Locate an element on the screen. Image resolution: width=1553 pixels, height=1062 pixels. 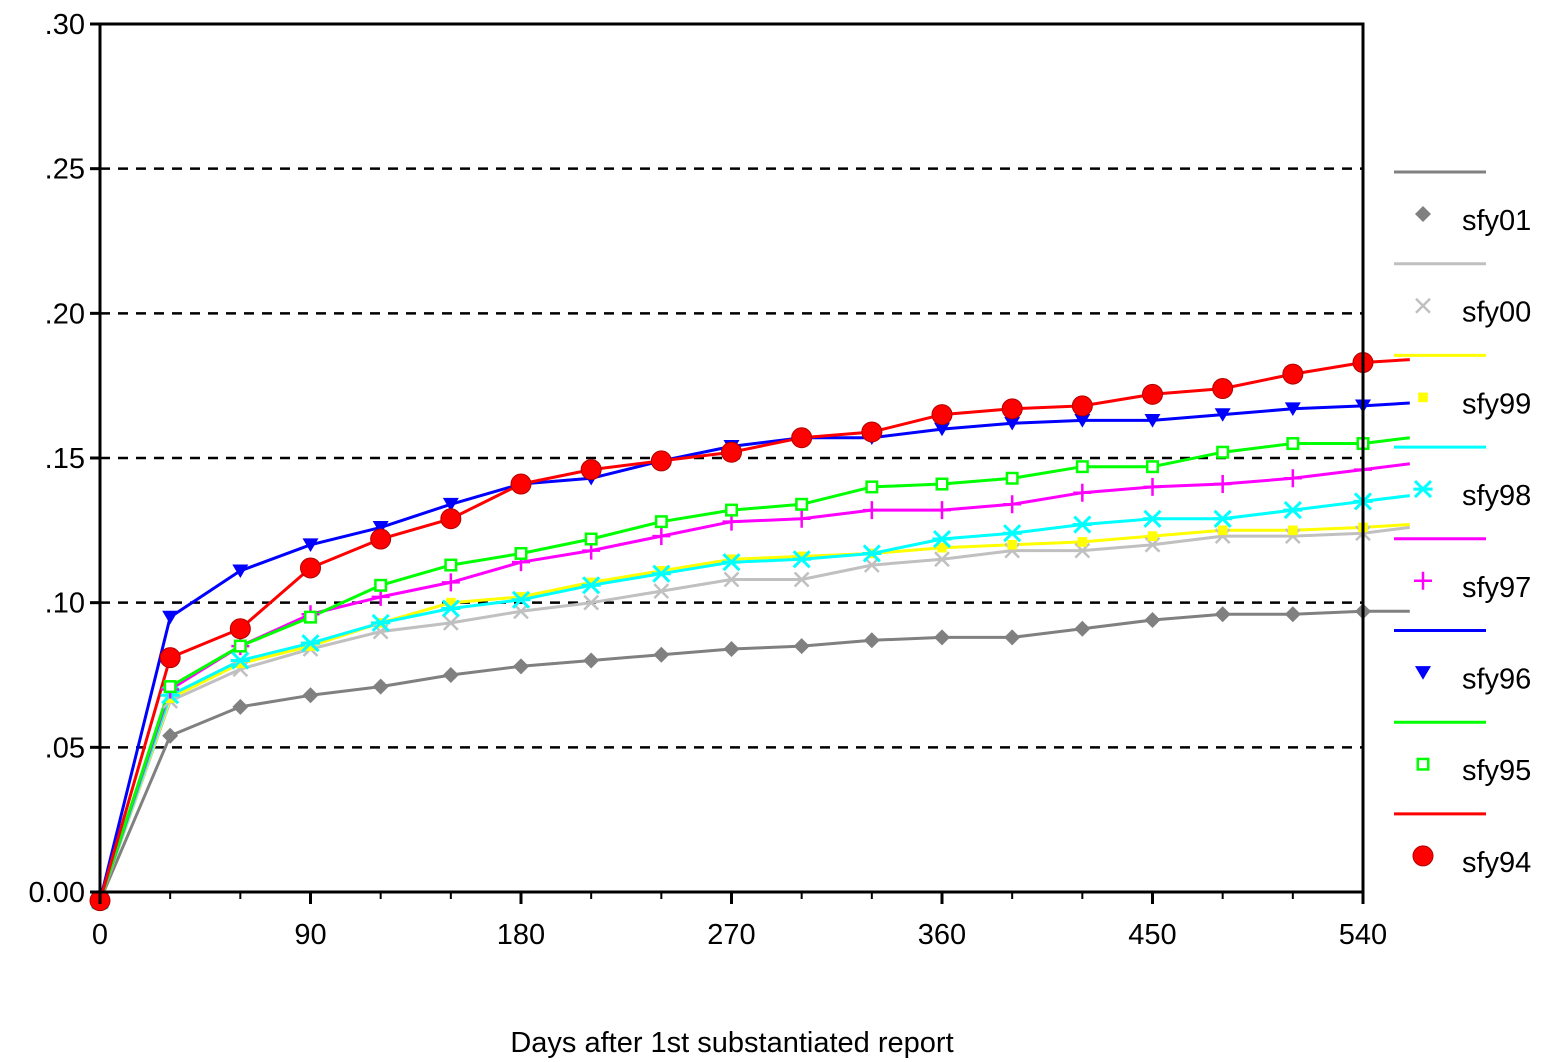
legend-marker-sfy95 is located at coordinates (1423, 764).